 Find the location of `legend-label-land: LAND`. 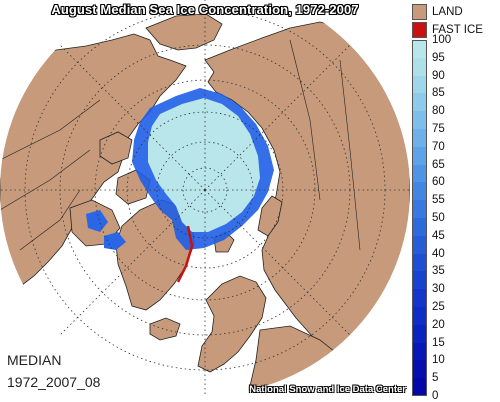

legend-label-land: LAND is located at coordinates (447, 12).